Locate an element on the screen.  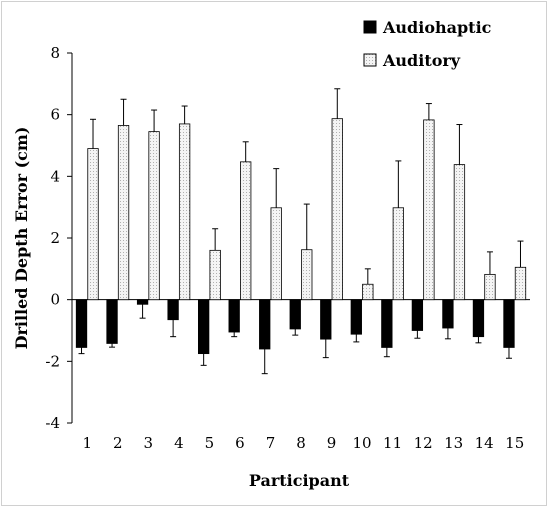
x-tick-label: 7 is located at coordinates (271, 443).